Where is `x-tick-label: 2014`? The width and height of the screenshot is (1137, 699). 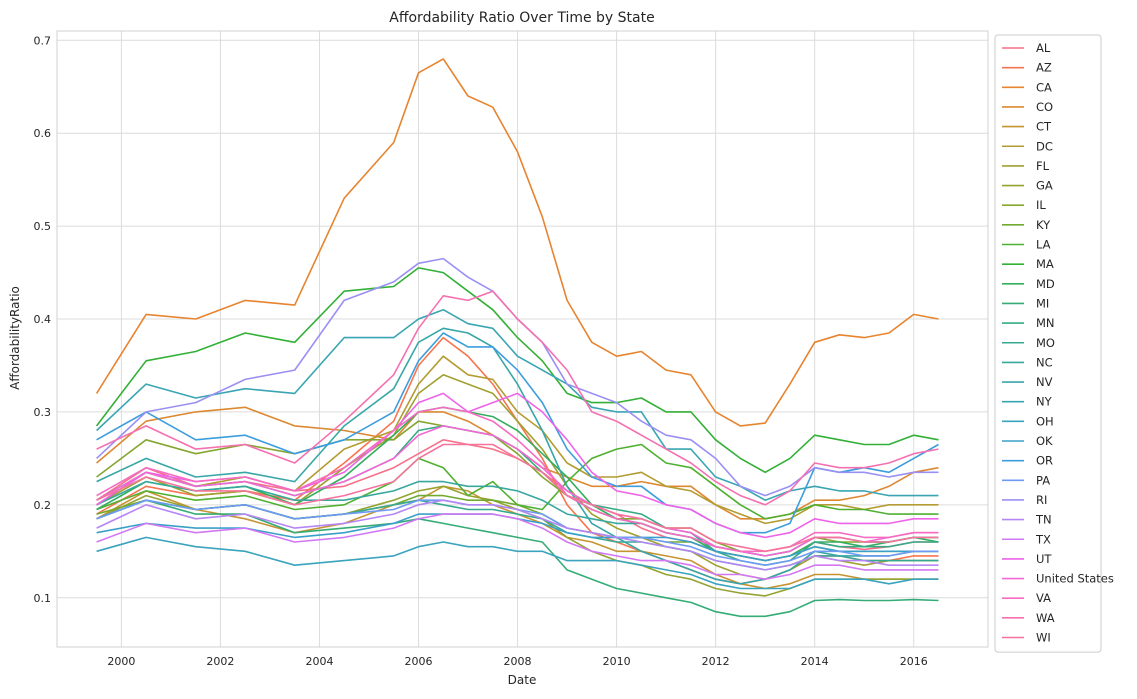 x-tick-label: 2014 is located at coordinates (815, 661).